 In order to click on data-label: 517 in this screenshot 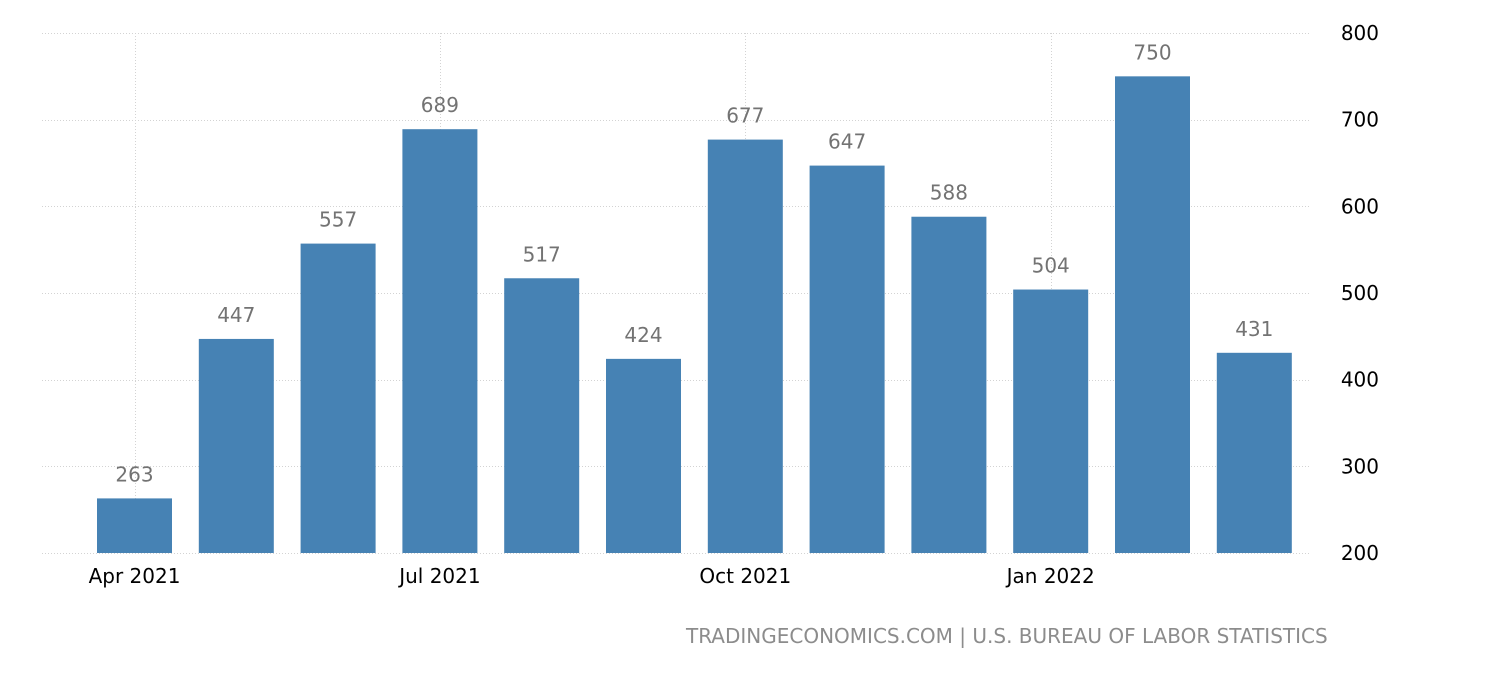, I will do `click(542, 254)`.